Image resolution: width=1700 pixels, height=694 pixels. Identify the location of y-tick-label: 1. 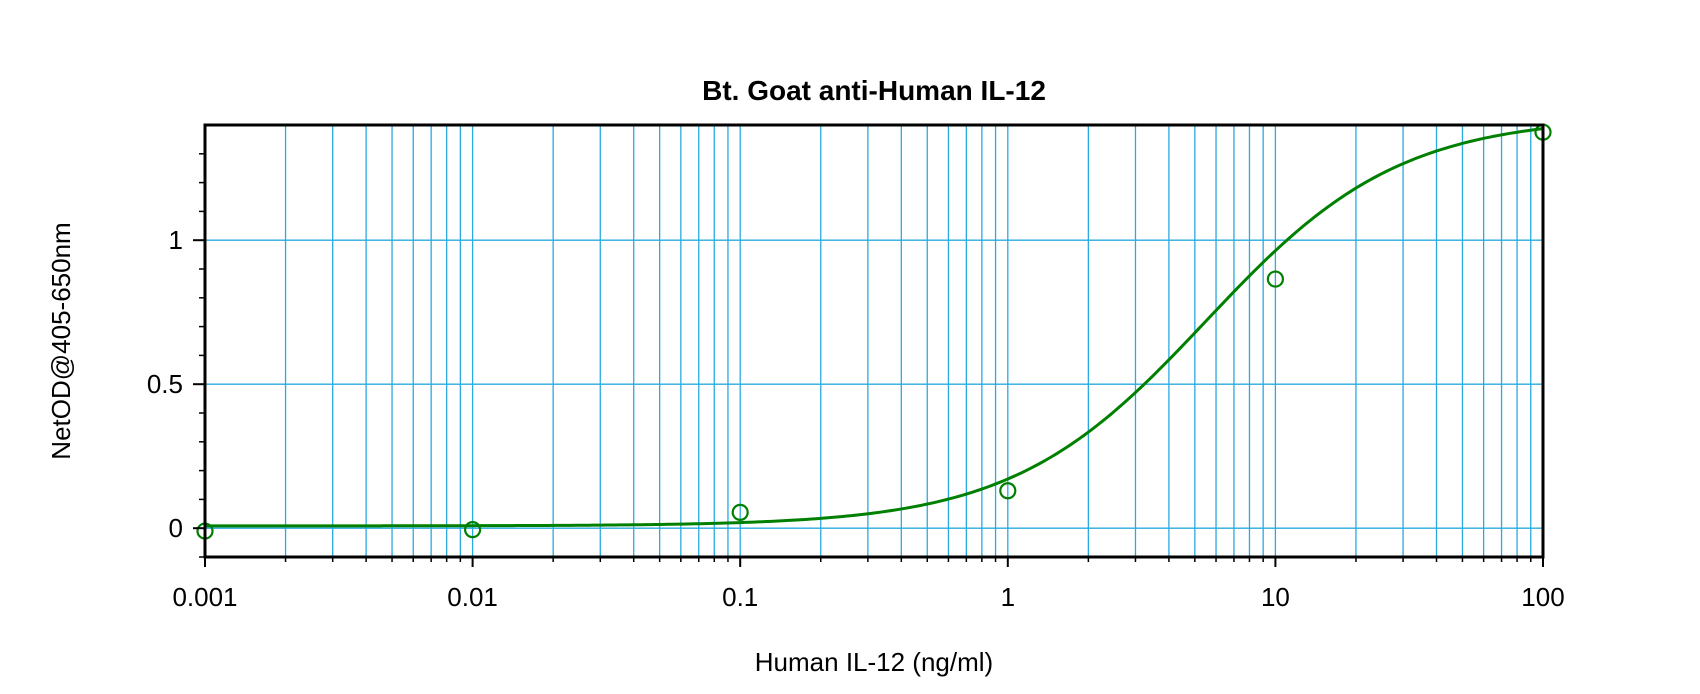
(176, 240).